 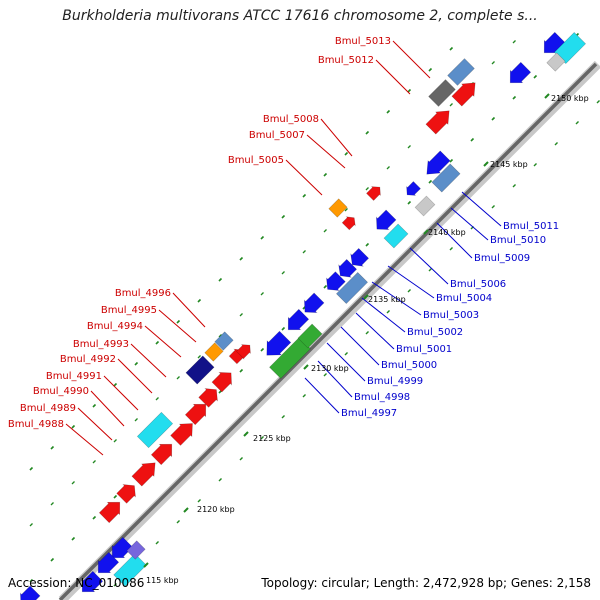 I want to click on gene-label-bmul-4989: Bmul_4989, so click(x=48, y=408).